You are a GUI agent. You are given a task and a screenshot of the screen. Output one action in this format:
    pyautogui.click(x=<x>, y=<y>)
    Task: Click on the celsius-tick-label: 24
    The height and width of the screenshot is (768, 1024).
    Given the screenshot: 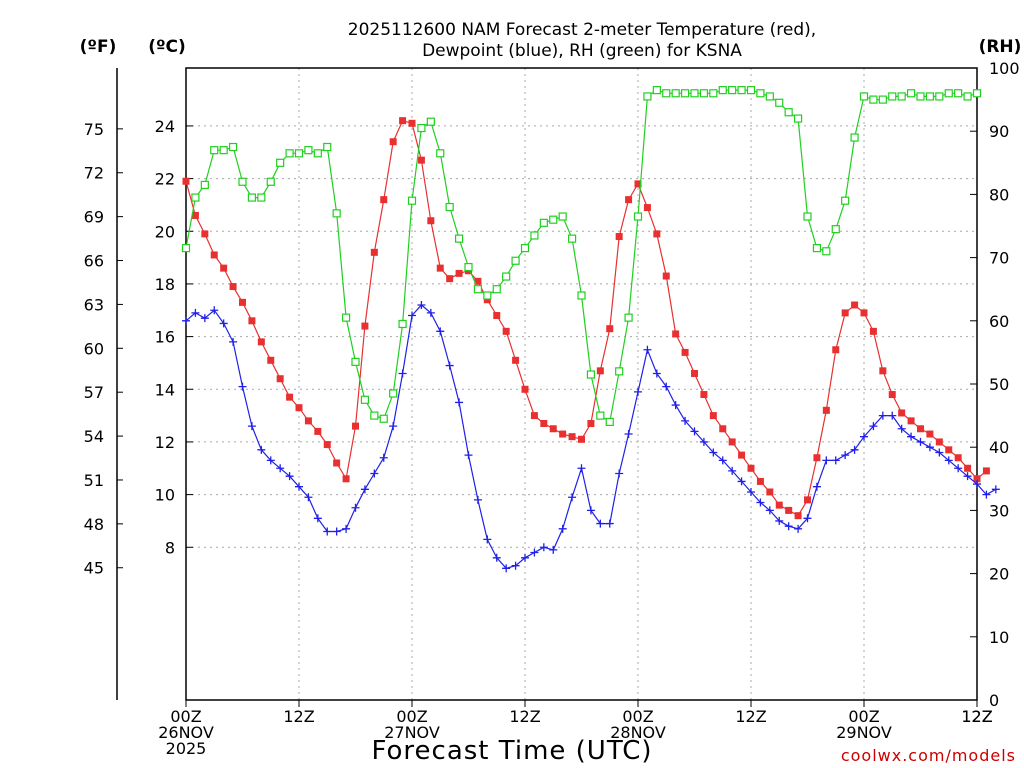 What is the action you would take?
    pyautogui.click(x=165, y=126)
    